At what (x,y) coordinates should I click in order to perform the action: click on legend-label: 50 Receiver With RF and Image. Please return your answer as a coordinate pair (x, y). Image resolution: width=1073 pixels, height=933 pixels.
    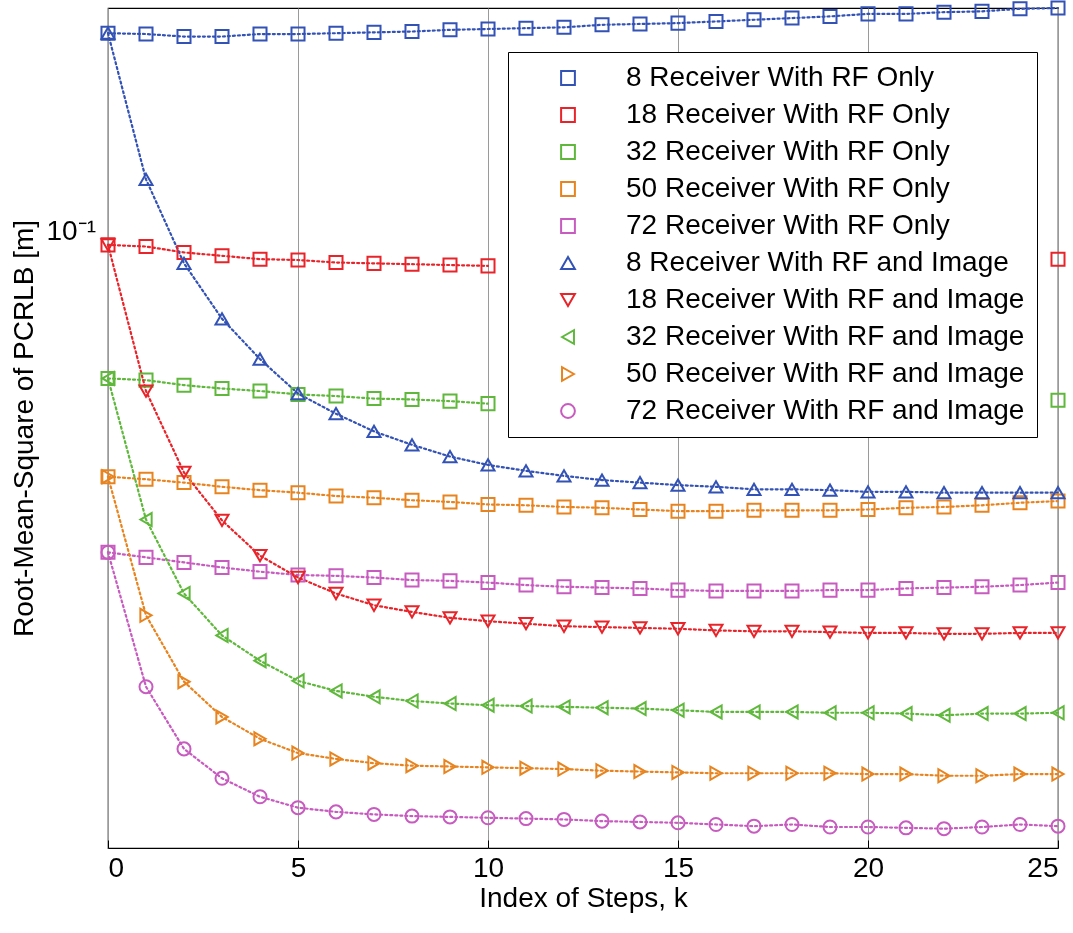
    Looking at the image, I should click on (825, 372).